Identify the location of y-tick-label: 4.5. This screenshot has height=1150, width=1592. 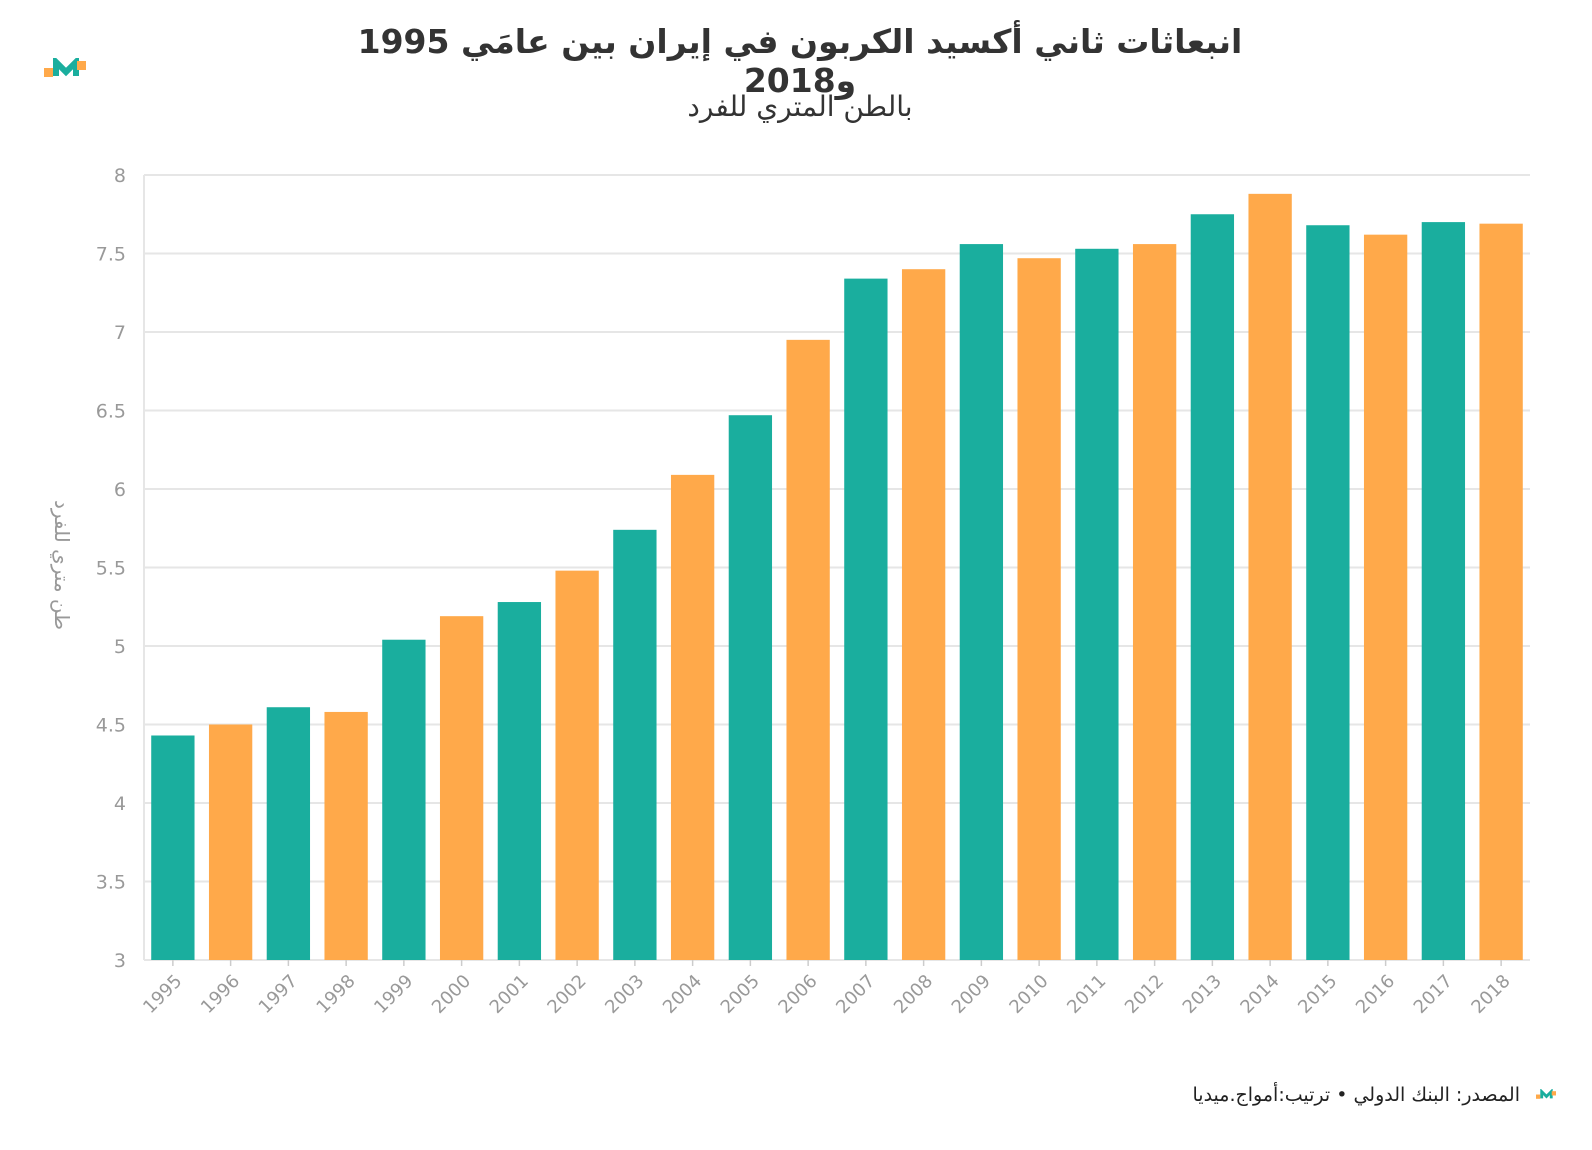
(111, 726).